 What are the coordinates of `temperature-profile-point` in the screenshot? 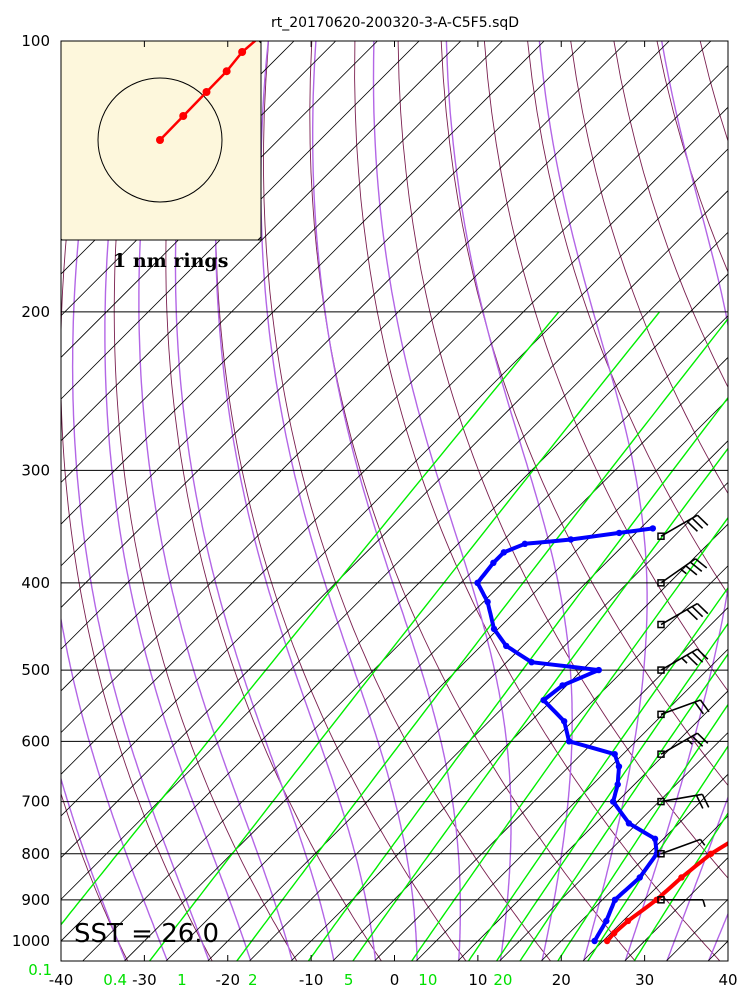 It's located at (711, 853).